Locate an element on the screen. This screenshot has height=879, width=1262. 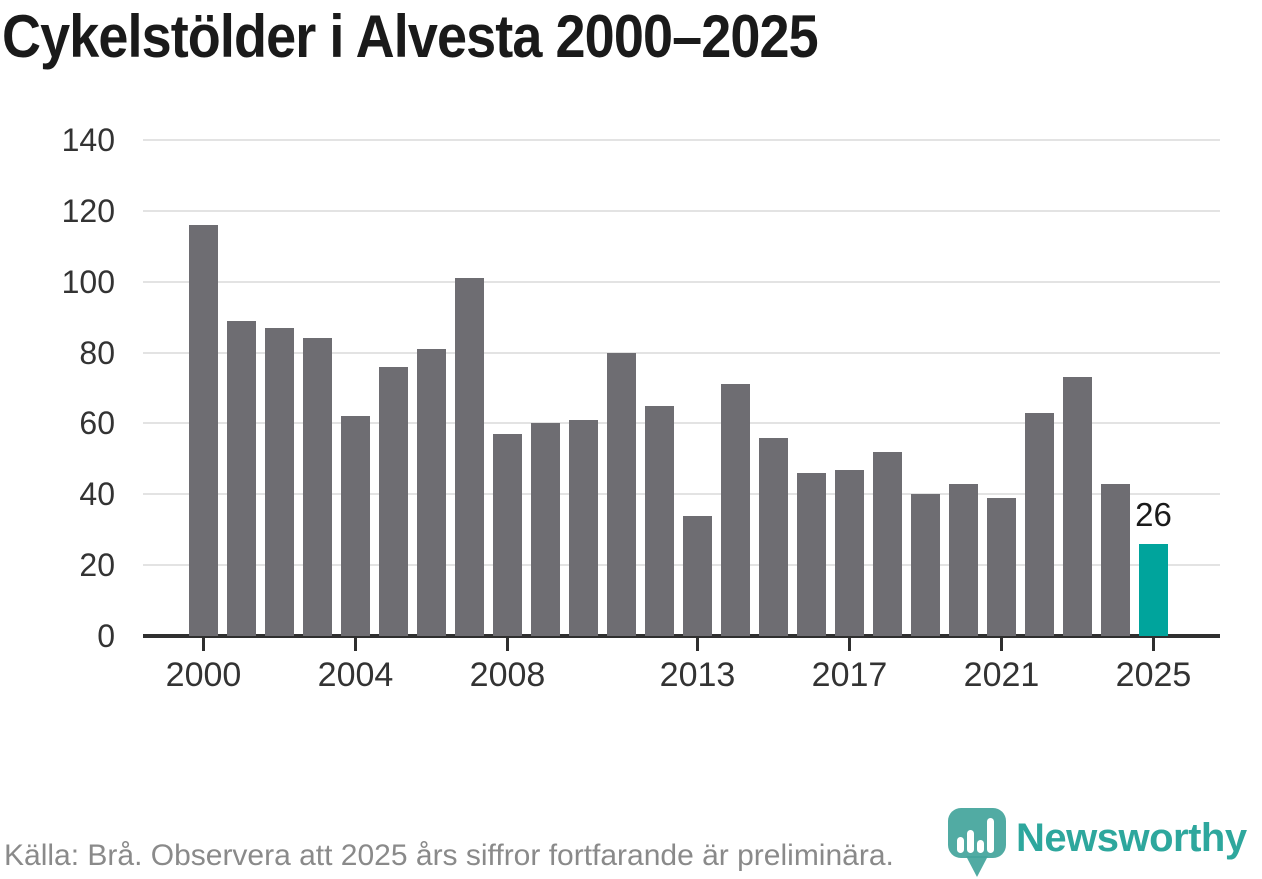
y-axis-tick-label-80: 80 is located at coordinates (97, 352).